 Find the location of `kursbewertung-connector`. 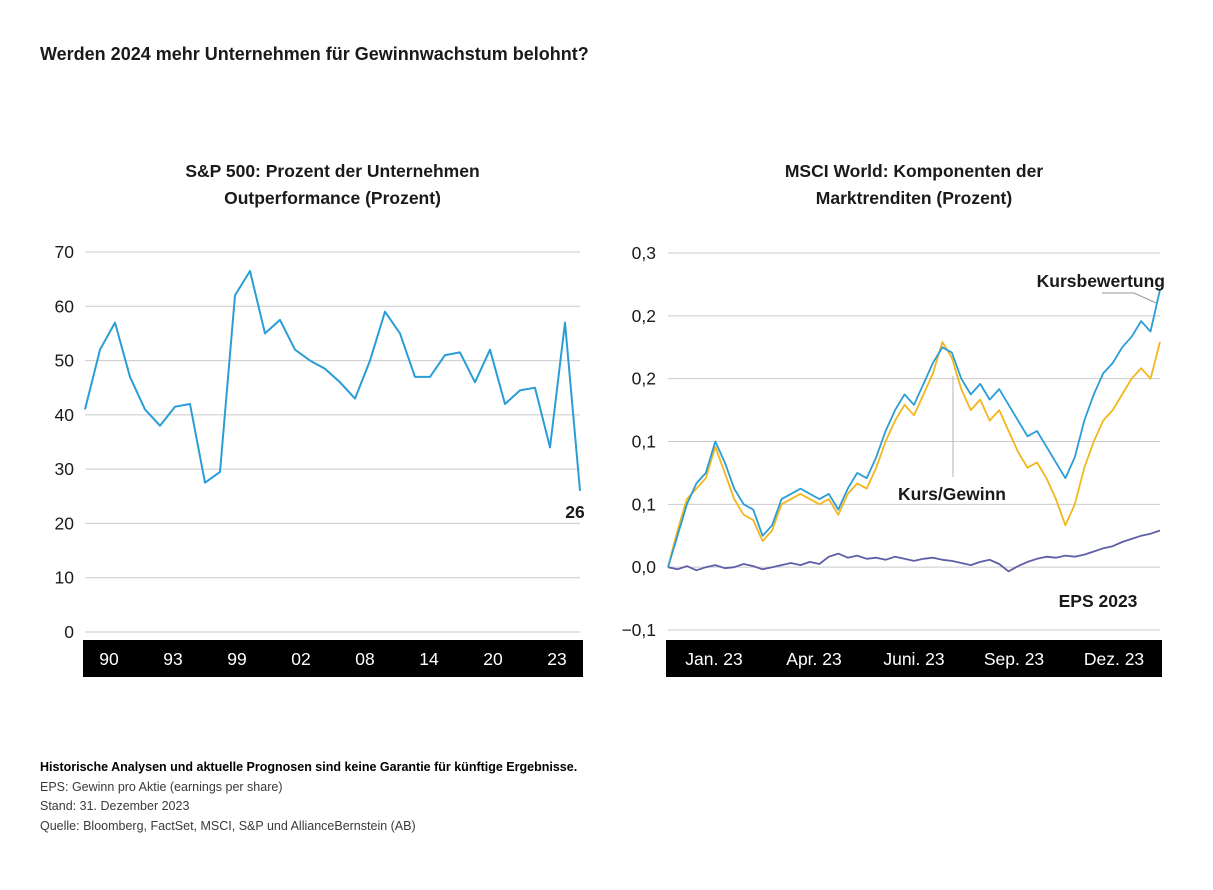

kursbewertung-connector is located at coordinates (1129, 298).